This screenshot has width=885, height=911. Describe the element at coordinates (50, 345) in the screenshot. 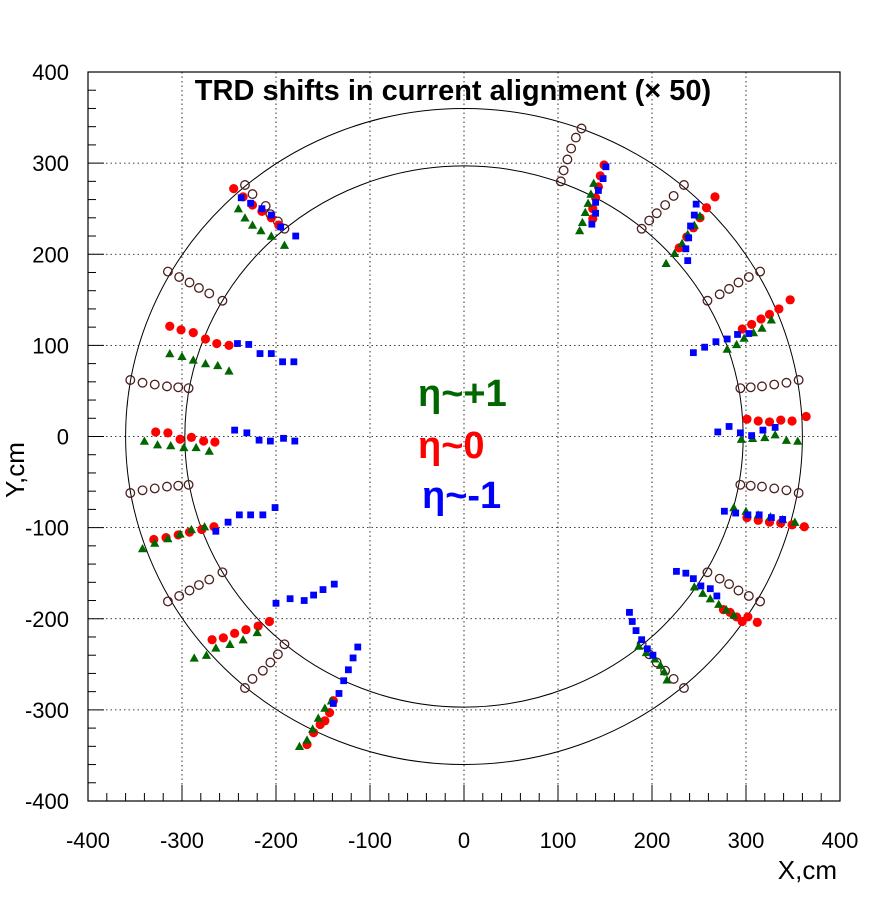

I see `y-tick-label: 100` at that location.